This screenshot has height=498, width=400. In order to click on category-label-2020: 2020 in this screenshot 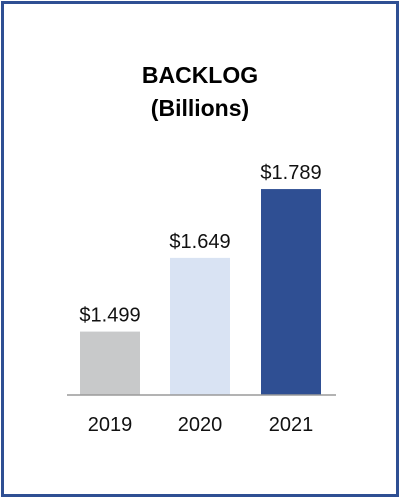, I will do `click(200, 425)`.